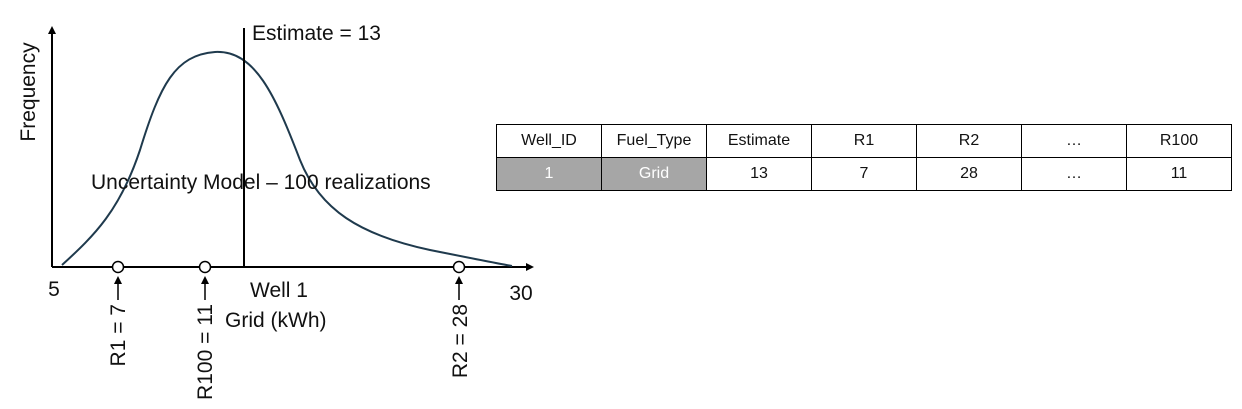  I want to click on table-cell-r1: 7, so click(864, 174).